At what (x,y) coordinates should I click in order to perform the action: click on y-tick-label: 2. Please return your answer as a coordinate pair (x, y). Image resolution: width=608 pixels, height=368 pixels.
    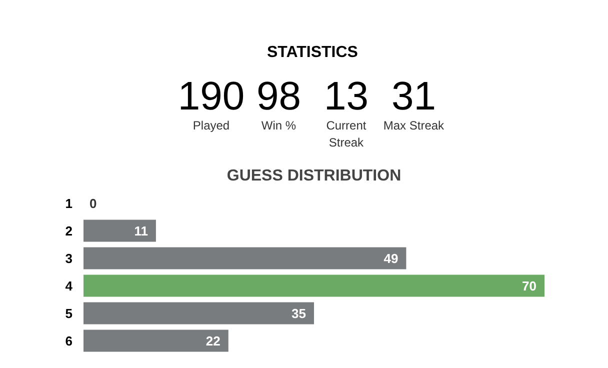
    Looking at the image, I should click on (69, 230).